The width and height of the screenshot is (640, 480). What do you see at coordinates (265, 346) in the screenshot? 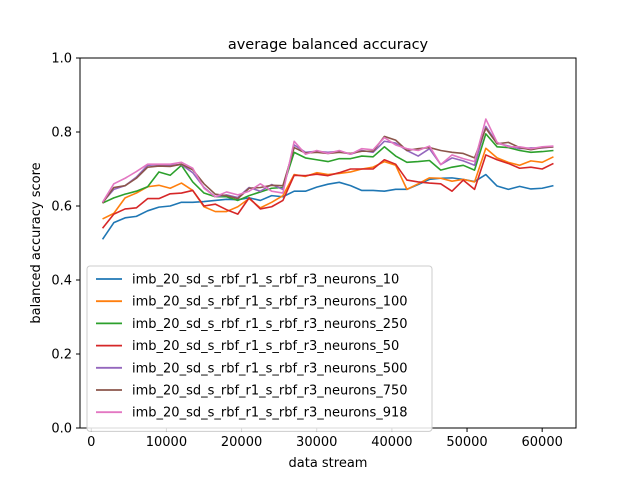
I see `legend-entry-4: imb_20_sd_s_rbf_r1_s_rbf_r3_neurons_50` at bounding box center [265, 346].